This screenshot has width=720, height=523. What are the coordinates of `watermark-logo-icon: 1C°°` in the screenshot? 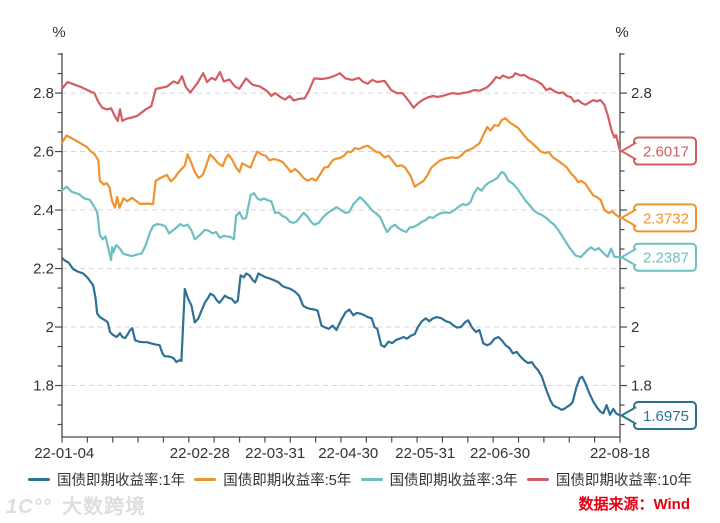 It's located at (29, 507).